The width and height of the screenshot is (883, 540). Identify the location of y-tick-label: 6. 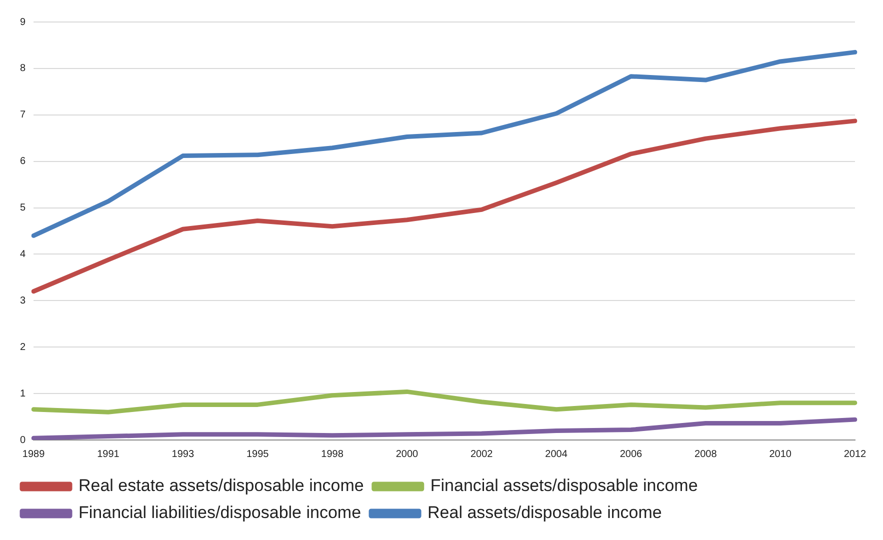
(23, 162).